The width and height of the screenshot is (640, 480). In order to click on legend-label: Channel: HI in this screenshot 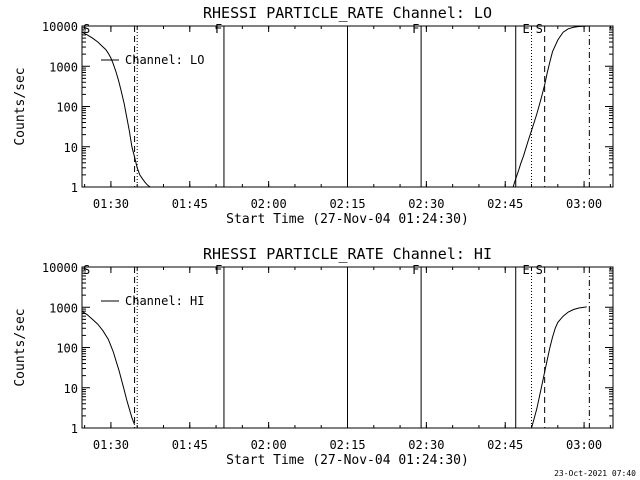, I will do `click(164, 301)`.